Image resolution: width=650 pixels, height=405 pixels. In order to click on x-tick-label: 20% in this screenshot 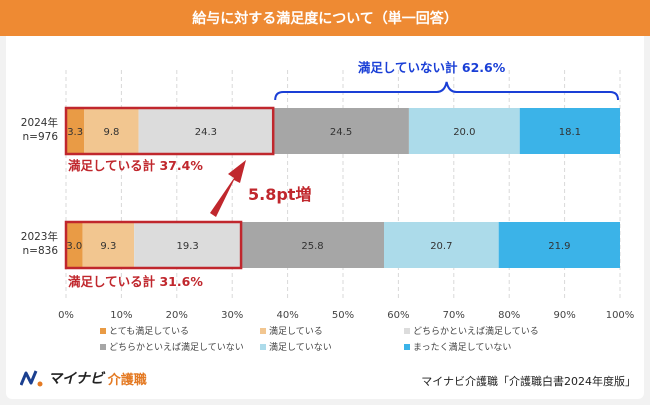, I will do `click(177, 315)`.